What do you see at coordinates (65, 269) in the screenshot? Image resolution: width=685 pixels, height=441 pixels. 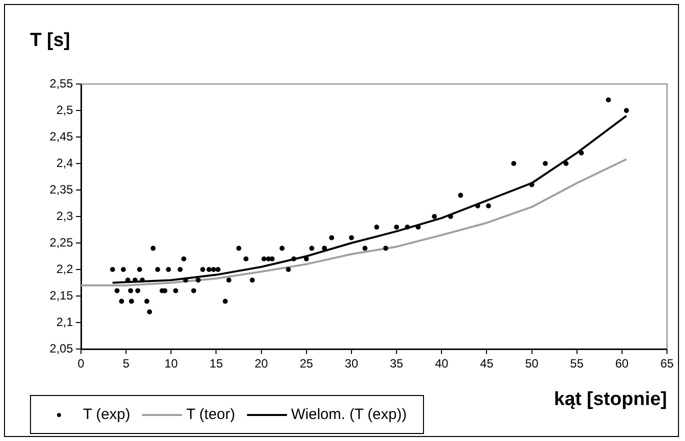 I see `y-tick-label: 2,2` at bounding box center [65, 269].